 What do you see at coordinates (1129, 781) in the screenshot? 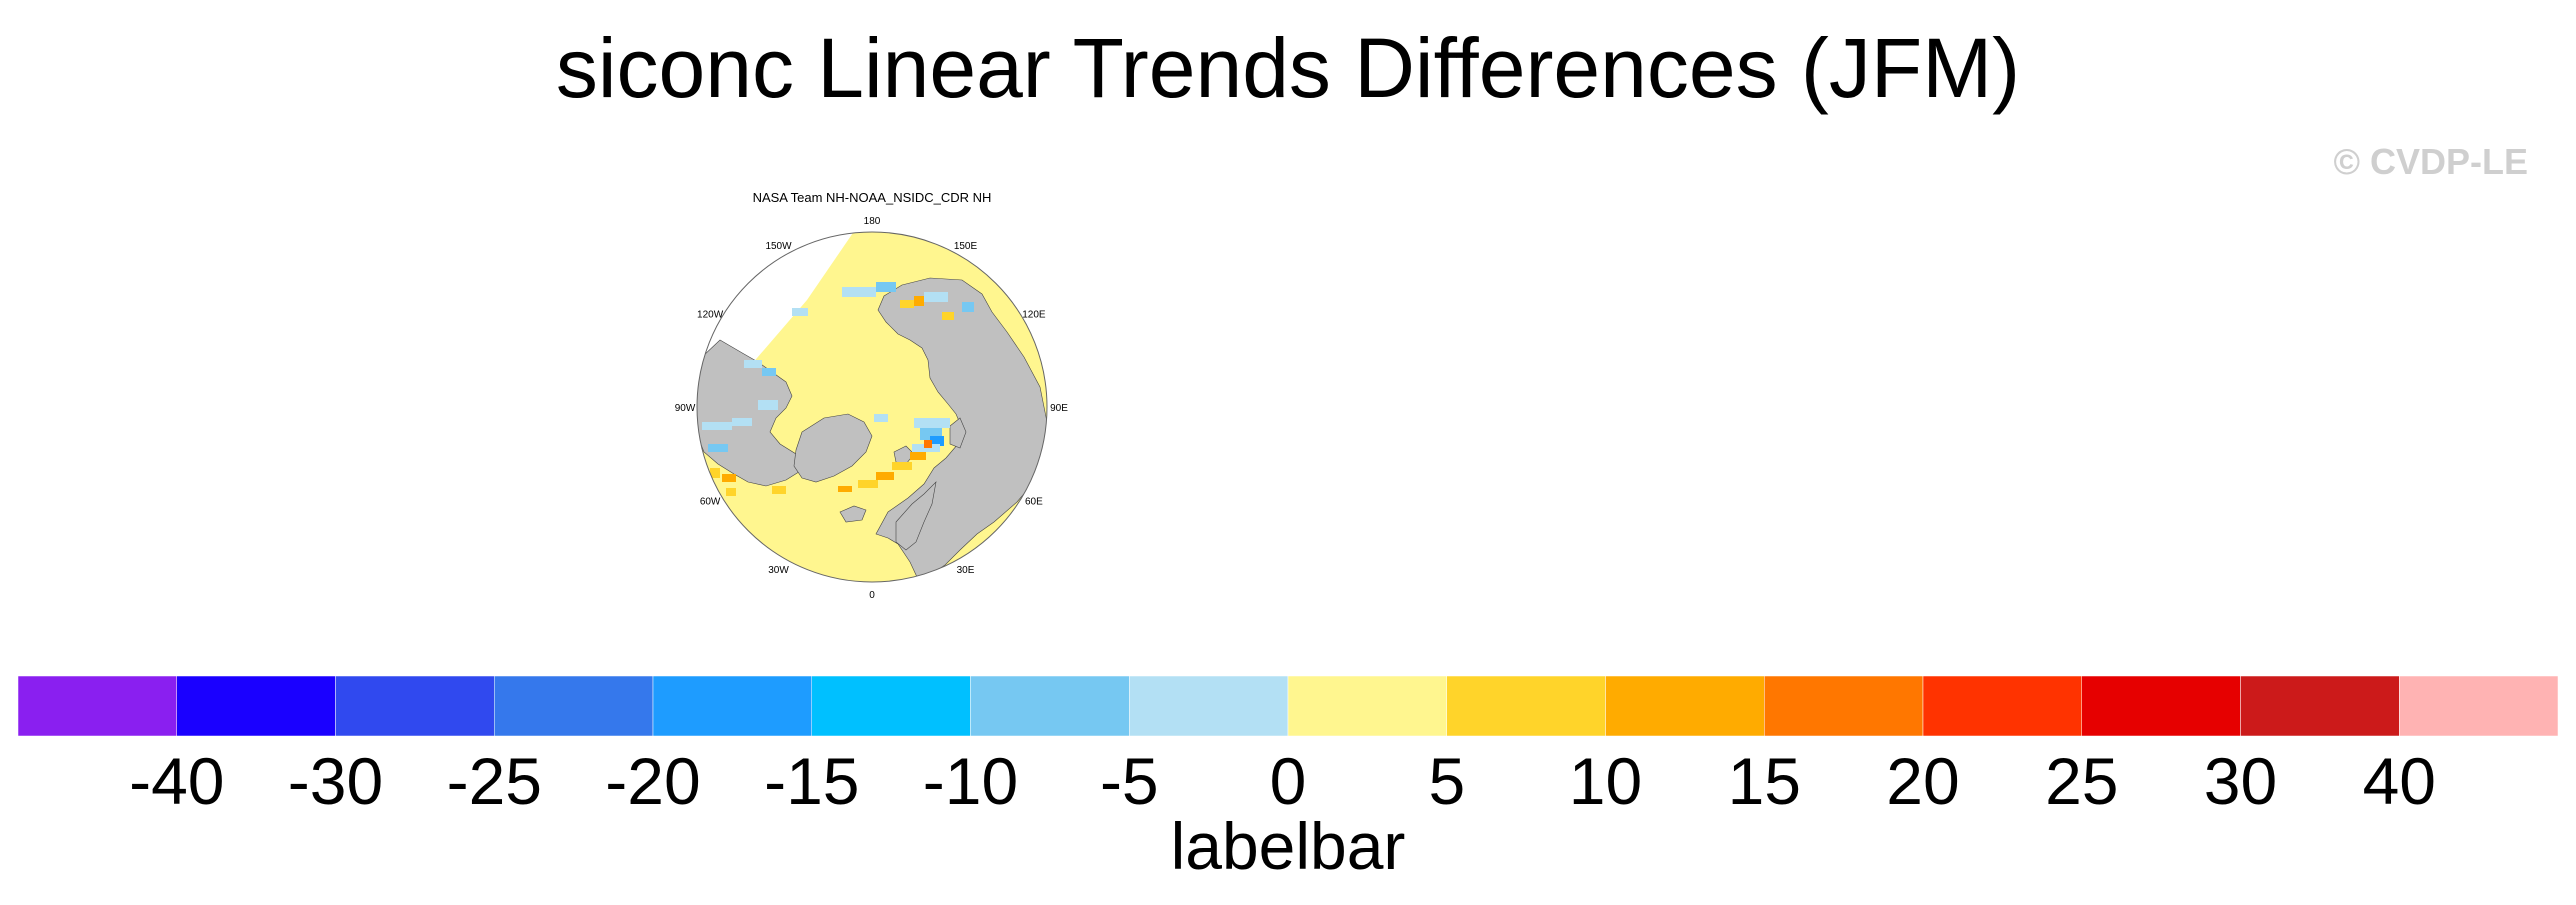
I see `colorbar-tick-label: -5` at bounding box center [1129, 781].